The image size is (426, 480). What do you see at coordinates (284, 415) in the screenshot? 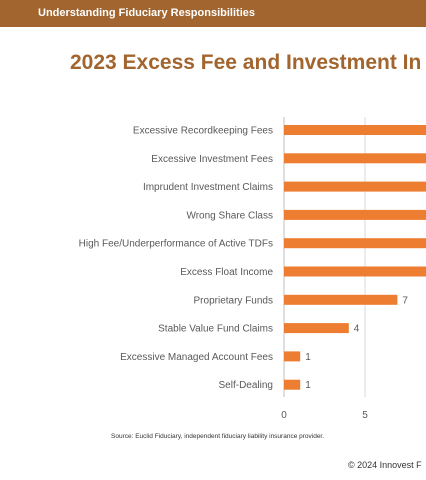
I see `x-tick-label: 0` at bounding box center [284, 415].